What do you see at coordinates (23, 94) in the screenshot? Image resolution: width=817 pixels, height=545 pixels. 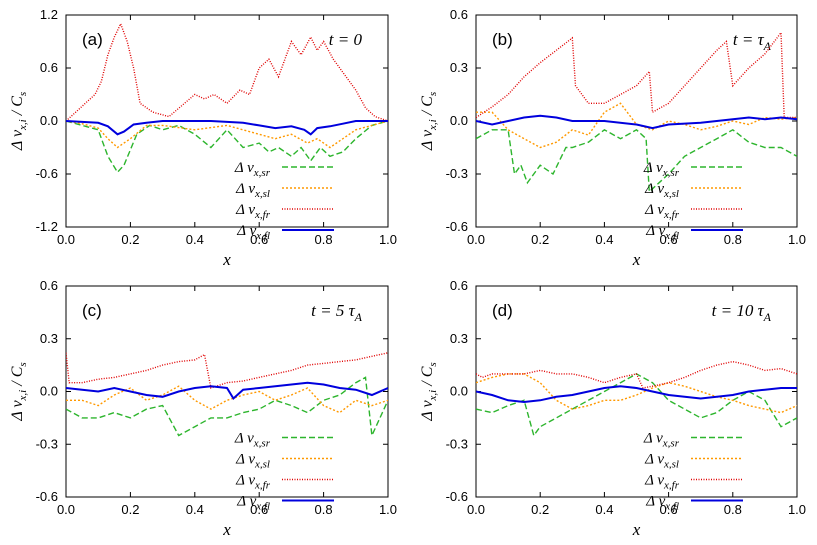 I see `y-label-denominator-sub: s` at bounding box center [23, 94].